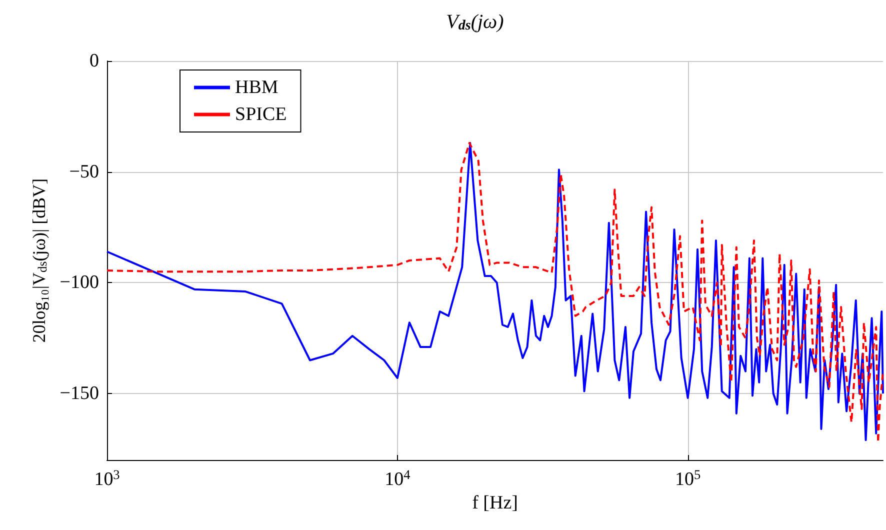  What do you see at coordinates (495, 503) in the screenshot?
I see `x-axis-title: f [Hz]` at bounding box center [495, 503].